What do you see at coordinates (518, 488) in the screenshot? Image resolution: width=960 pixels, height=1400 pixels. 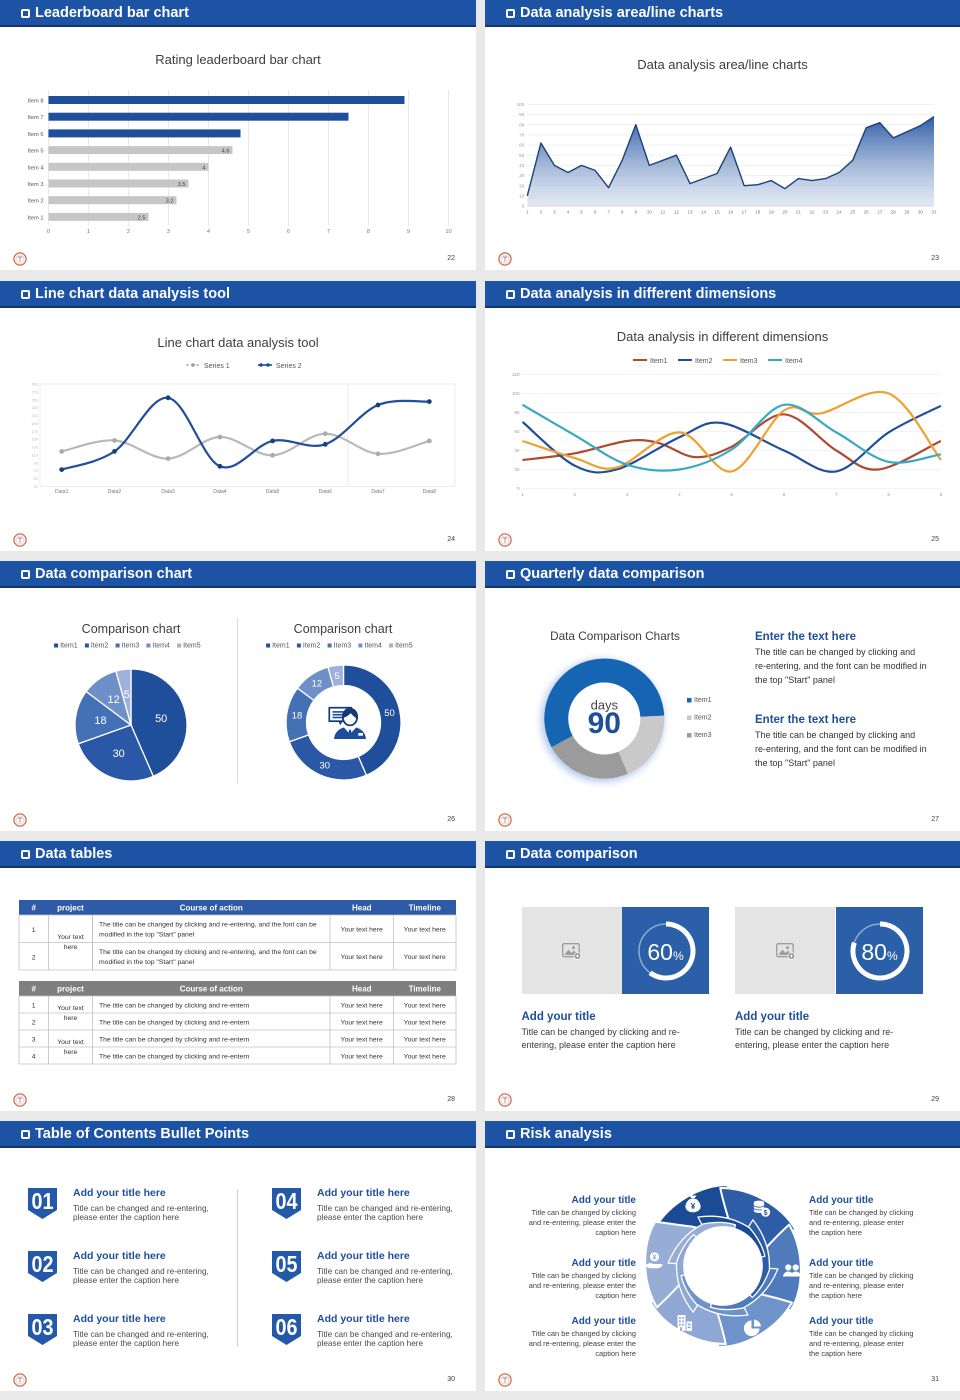 I see `svg-text: 0` at bounding box center [518, 488].